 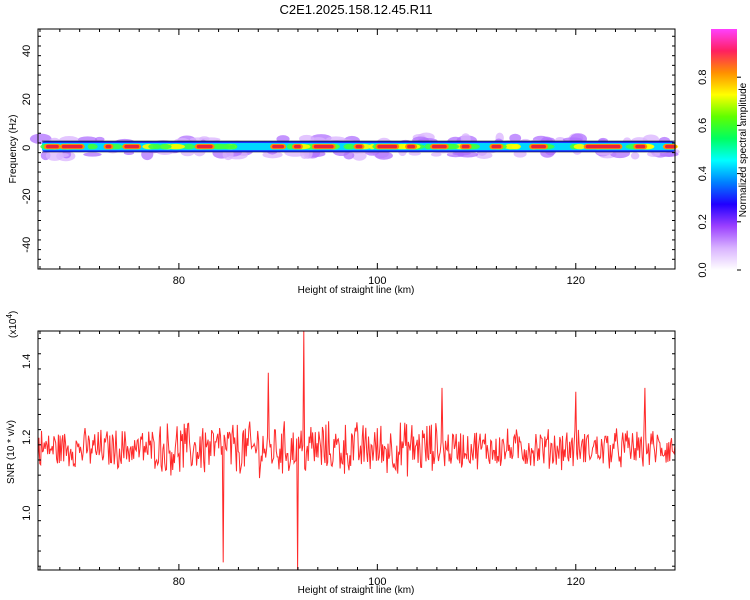 I want to click on spectrogram-y-label: Frequency (Hz), so click(x=13, y=149).